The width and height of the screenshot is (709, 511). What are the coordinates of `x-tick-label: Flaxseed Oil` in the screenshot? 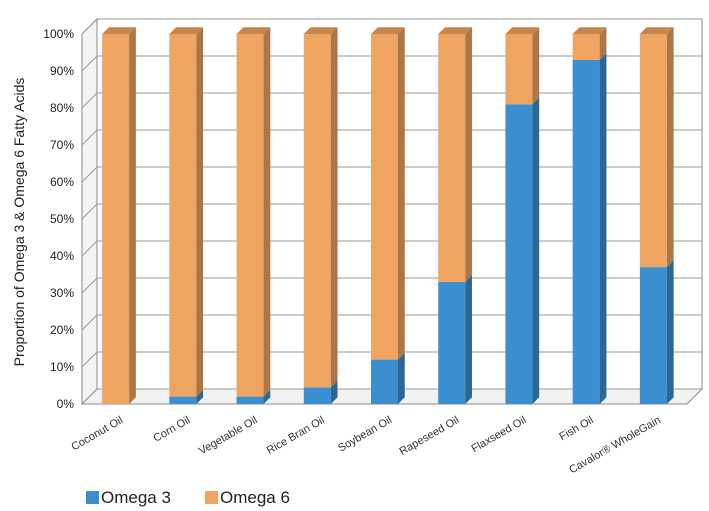 It's located at (498, 434).